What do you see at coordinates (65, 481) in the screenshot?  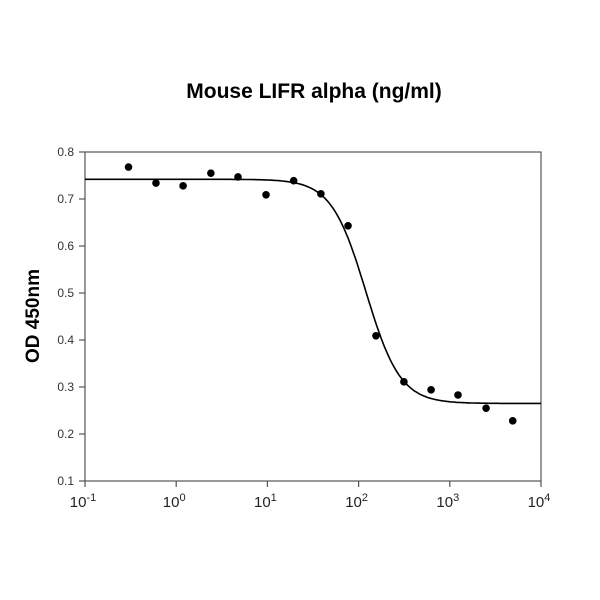 I see `y-tick-label: 0.1` at bounding box center [65, 481].